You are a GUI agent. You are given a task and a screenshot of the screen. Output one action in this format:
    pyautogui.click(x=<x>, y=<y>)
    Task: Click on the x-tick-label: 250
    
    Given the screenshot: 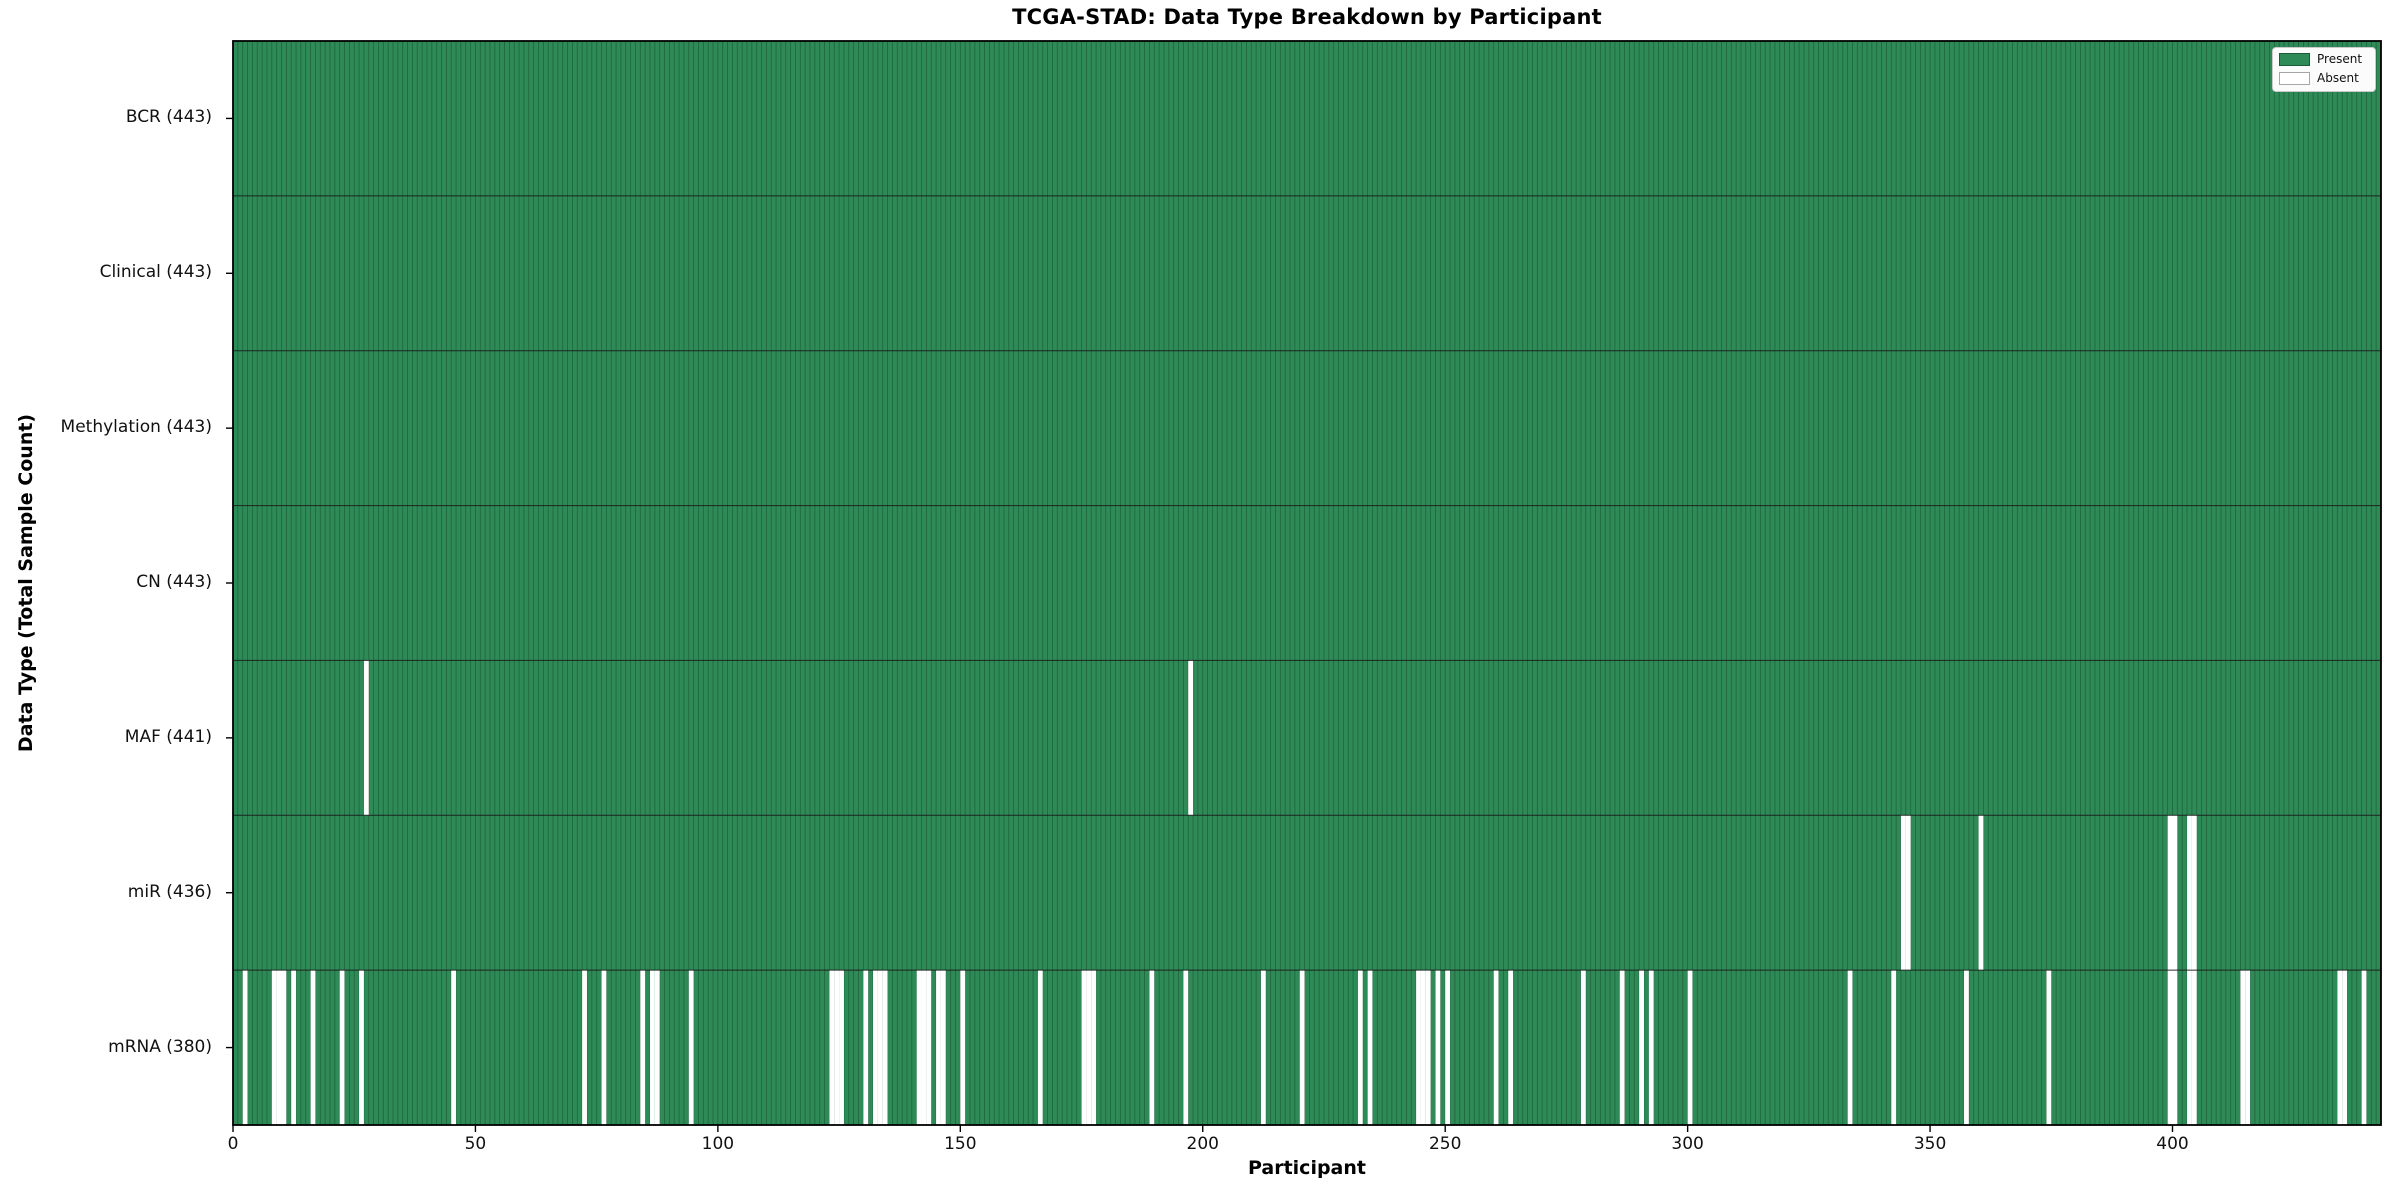 What is the action you would take?
    pyautogui.click(x=1445, y=1144)
    